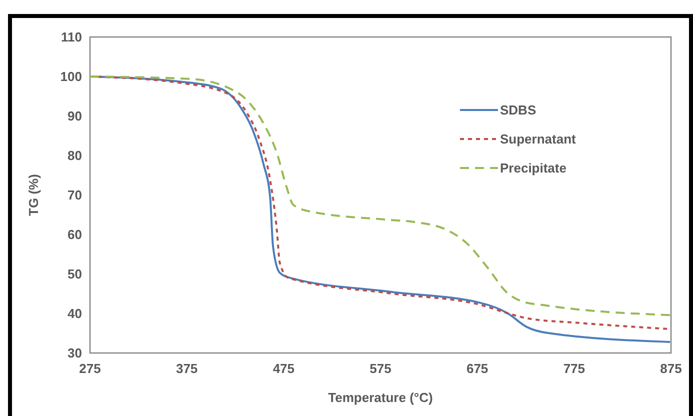 The image size is (693, 416). I want to click on x-tick-label: 875, so click(671, 368).